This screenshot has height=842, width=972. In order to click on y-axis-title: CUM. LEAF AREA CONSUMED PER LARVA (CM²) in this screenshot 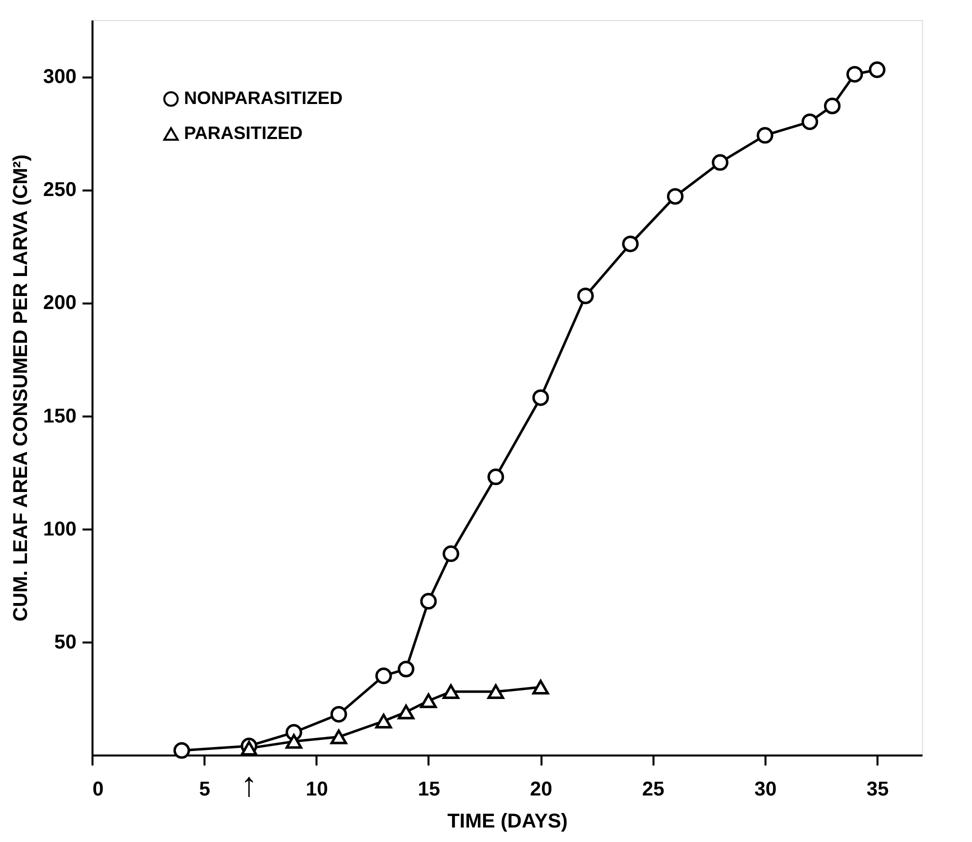, I will do `click(21, 388)`.